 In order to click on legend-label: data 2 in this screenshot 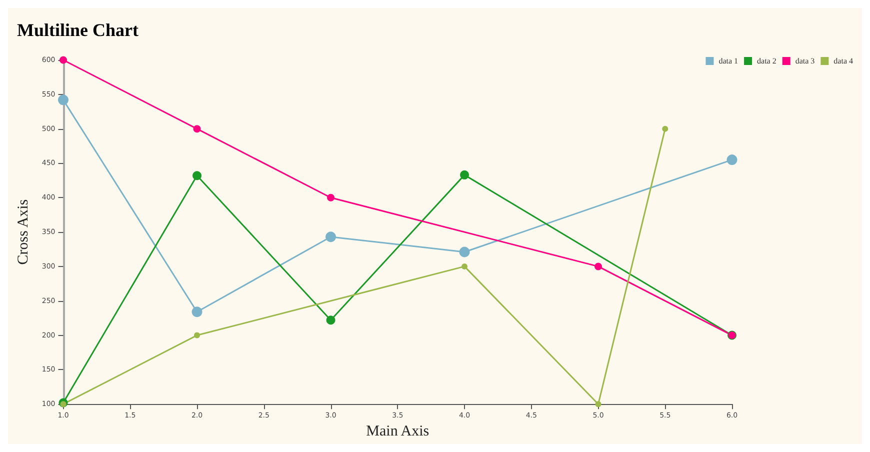, I will do `click(766, 61)`.